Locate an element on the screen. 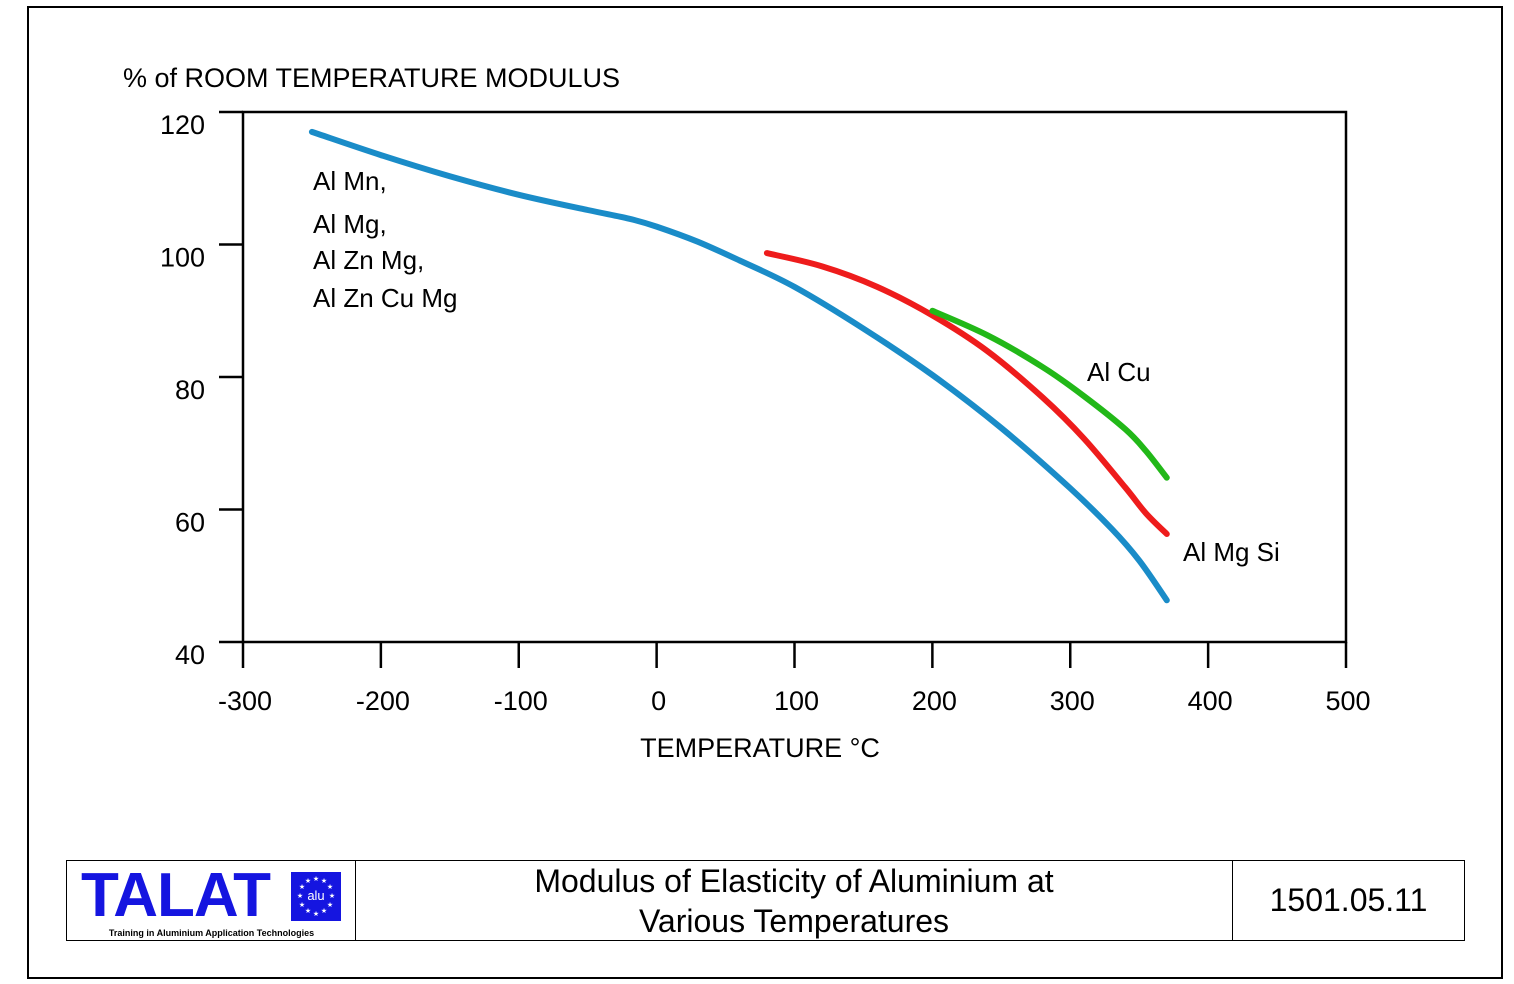 This screenshot has width=1514, height=984. logo-wordmark: TALAT is located at coordinates (176, 895).